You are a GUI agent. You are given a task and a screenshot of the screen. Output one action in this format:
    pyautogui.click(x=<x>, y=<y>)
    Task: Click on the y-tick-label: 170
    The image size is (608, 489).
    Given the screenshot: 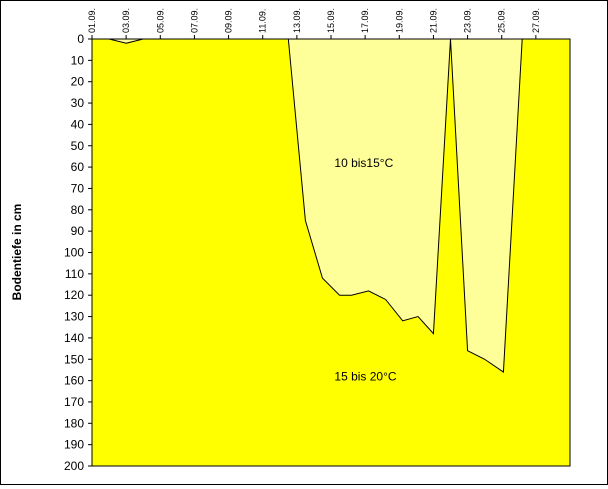 What is the action you would take?
    pyautogui.click(x=74, y=402)
    